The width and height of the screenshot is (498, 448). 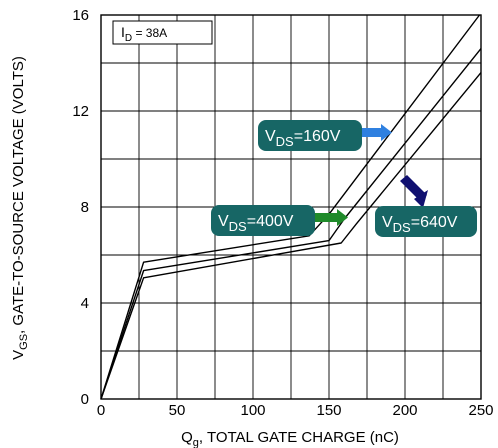 What do you see at coordinates (421, 199) in the screenshot?
I see `arrow-vds-640v-head` at bounding box center [421, 199].